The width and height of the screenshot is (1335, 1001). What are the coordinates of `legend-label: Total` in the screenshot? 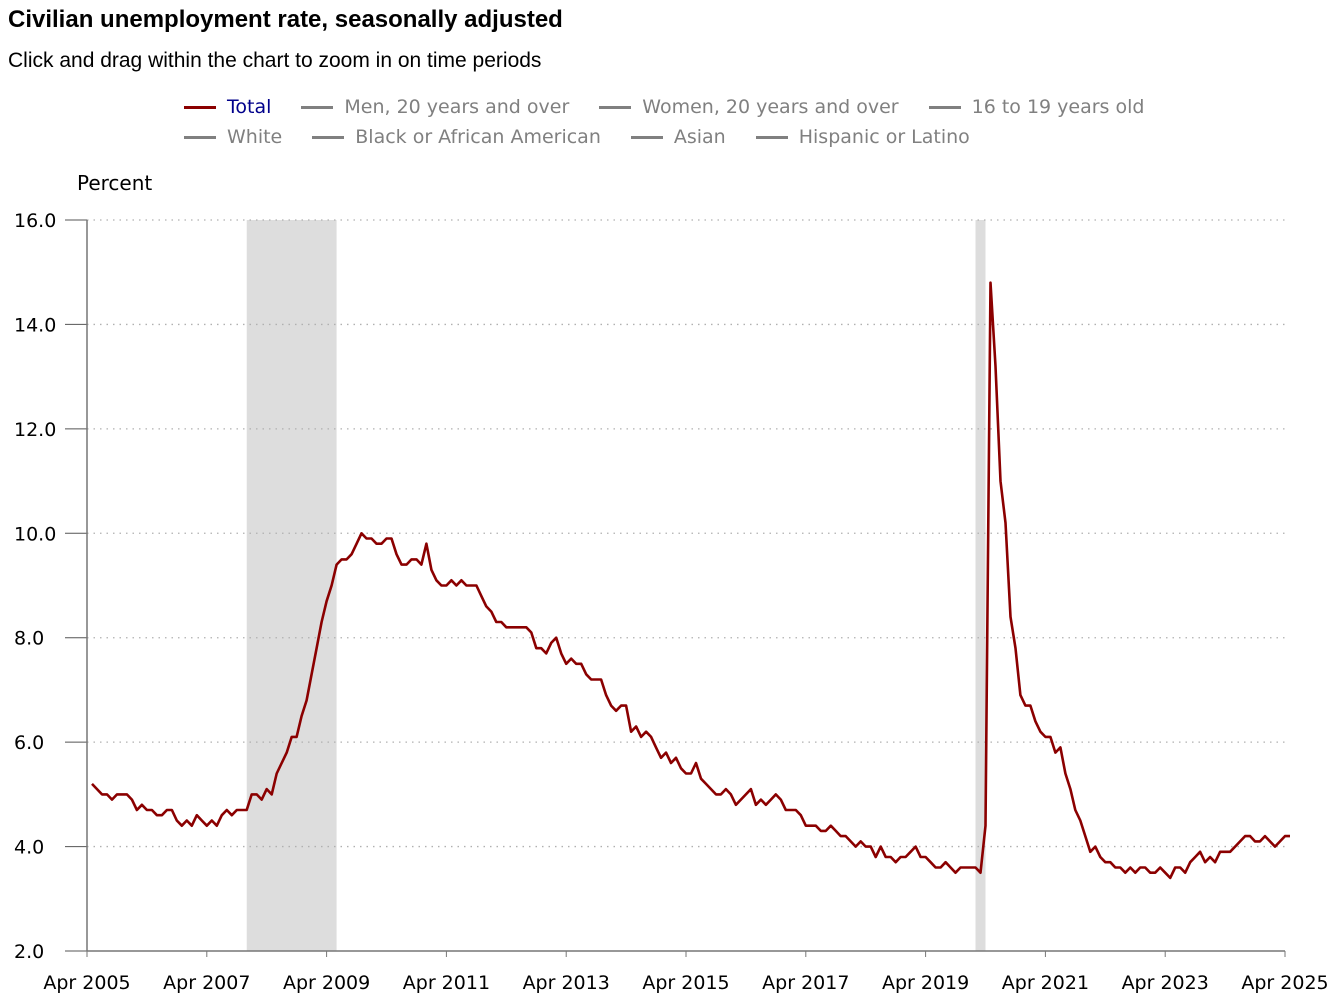 It's located at (249, 107).